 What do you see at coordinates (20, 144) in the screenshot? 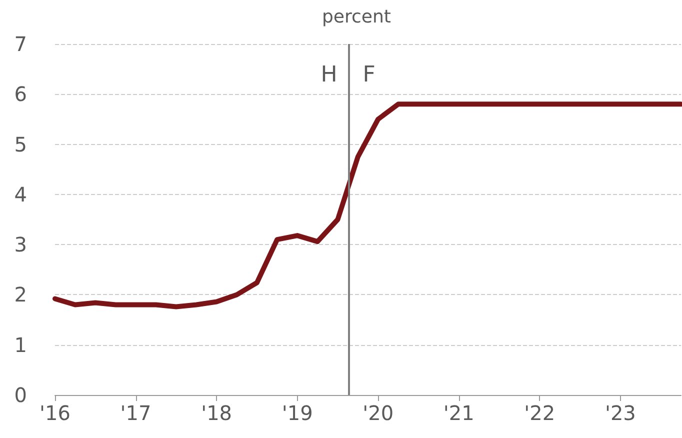
I see `y-tick-label: 5` at bounding box center [20, 144].